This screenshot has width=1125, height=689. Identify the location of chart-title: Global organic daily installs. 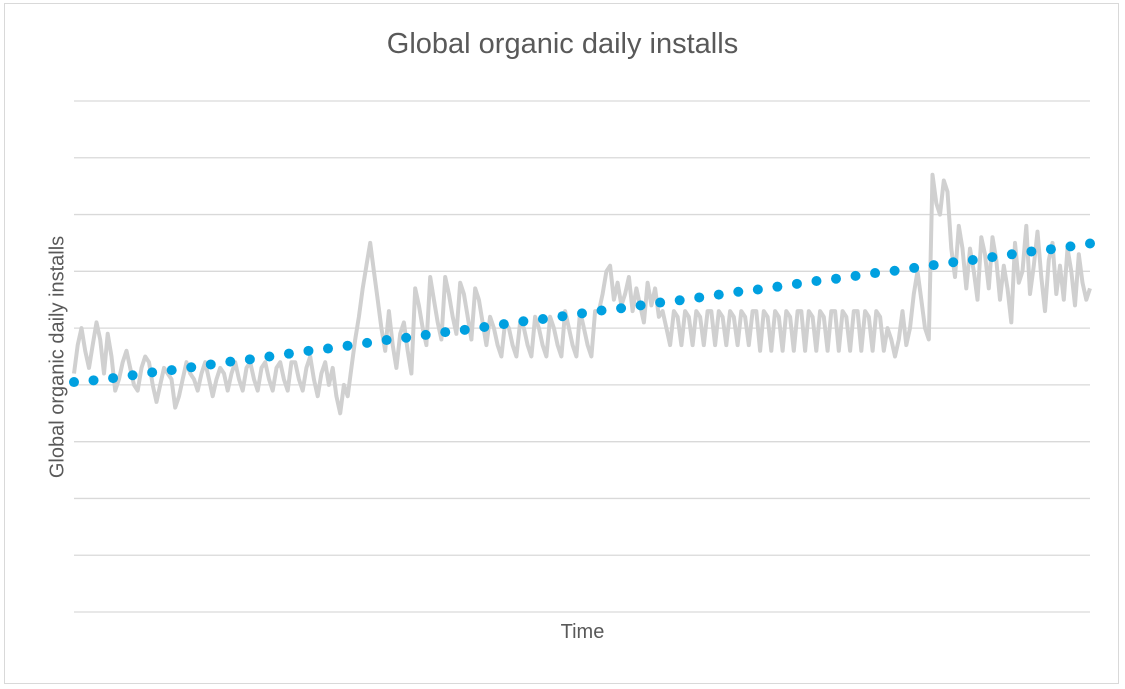
(562, 44).